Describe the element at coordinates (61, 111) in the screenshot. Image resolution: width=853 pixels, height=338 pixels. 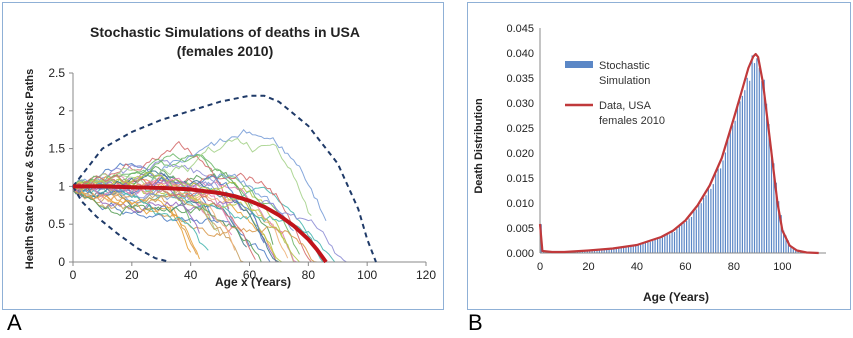
I see `chart-a-y-tick-label: 2` at that location.